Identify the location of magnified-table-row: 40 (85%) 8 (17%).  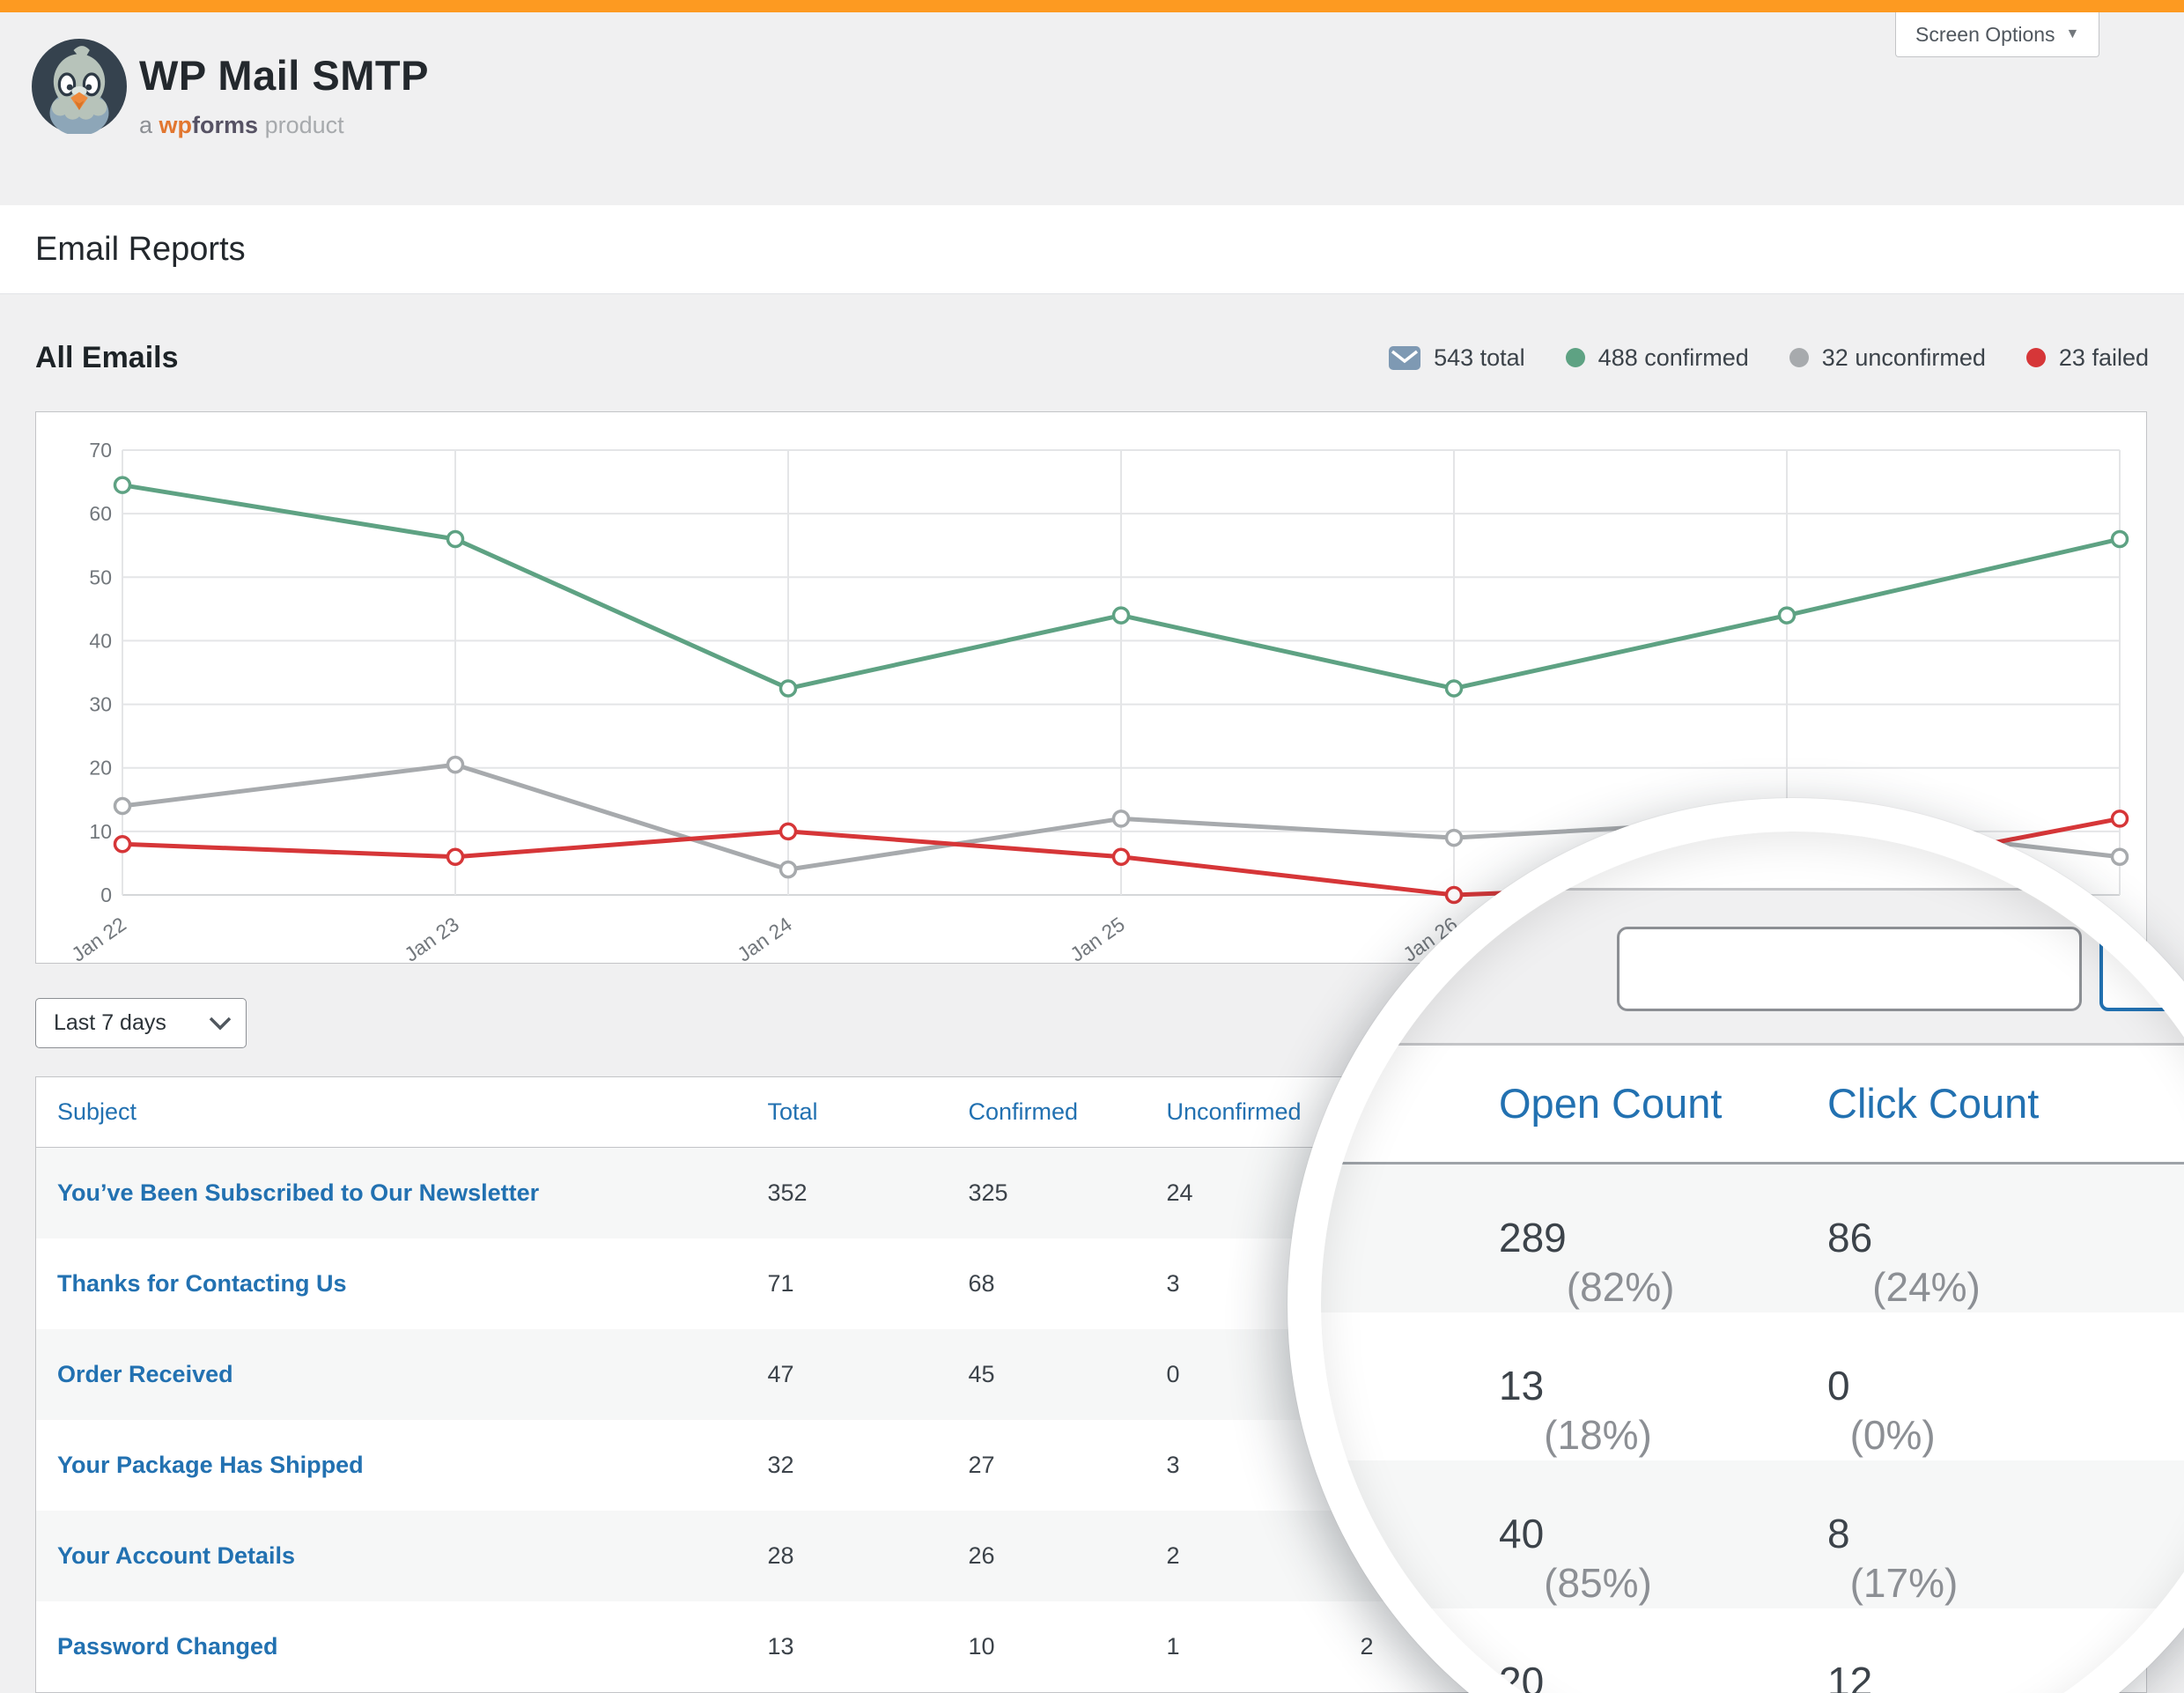
(1752, 1534).